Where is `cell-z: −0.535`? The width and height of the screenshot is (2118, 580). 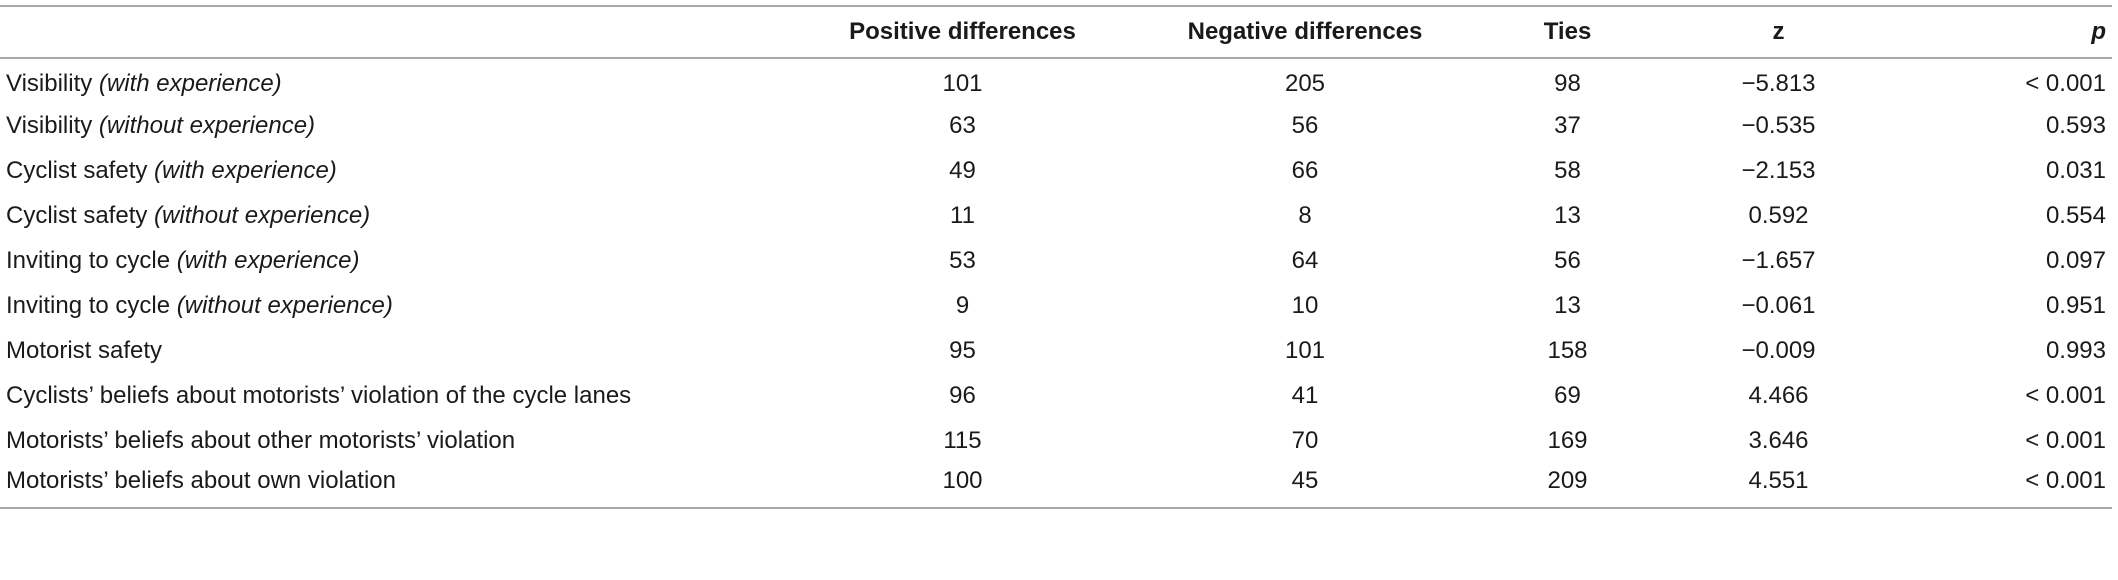 cell-z: −0.535 is located at coordinates (1778, 125).